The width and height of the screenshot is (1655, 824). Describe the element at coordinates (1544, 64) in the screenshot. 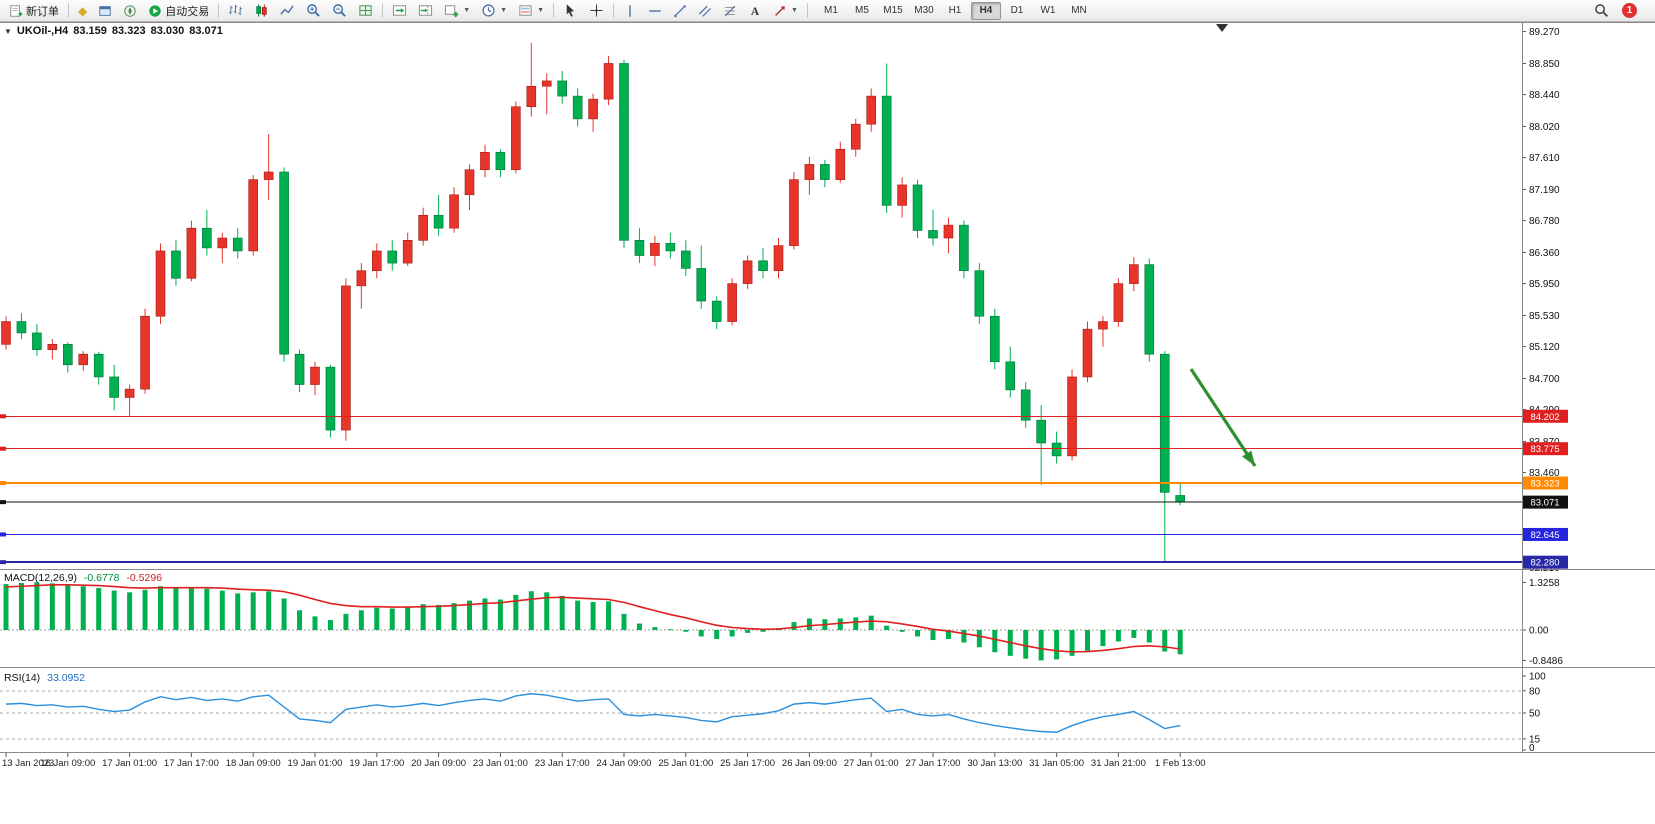

I see `svg-text: 88.850` at that location.